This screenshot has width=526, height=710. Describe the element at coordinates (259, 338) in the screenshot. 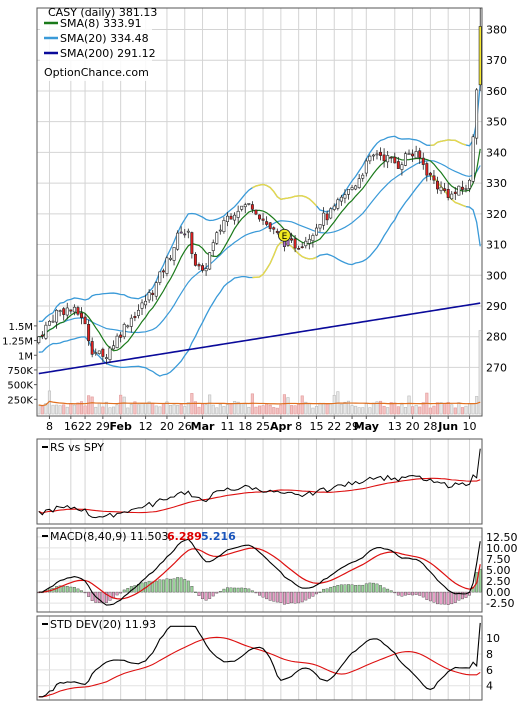

I see `sma200-line` at that location.